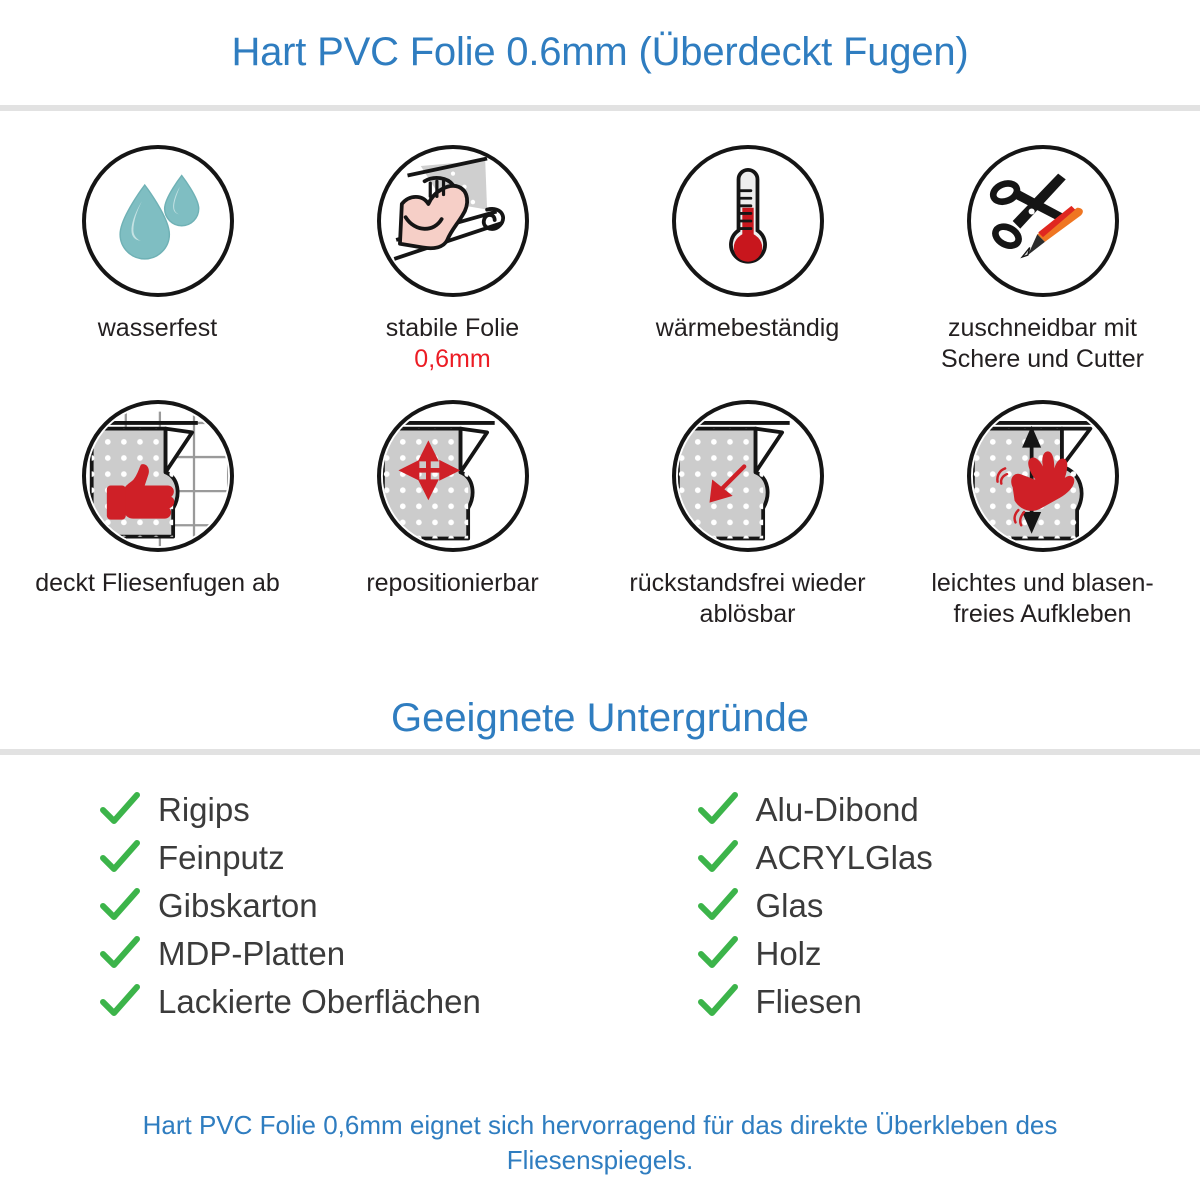 This screenshot has width=1200, height=1200. Describe the element at coordinates (351, 809) in the screenshot. I see `list-item: Rigips` at that location.